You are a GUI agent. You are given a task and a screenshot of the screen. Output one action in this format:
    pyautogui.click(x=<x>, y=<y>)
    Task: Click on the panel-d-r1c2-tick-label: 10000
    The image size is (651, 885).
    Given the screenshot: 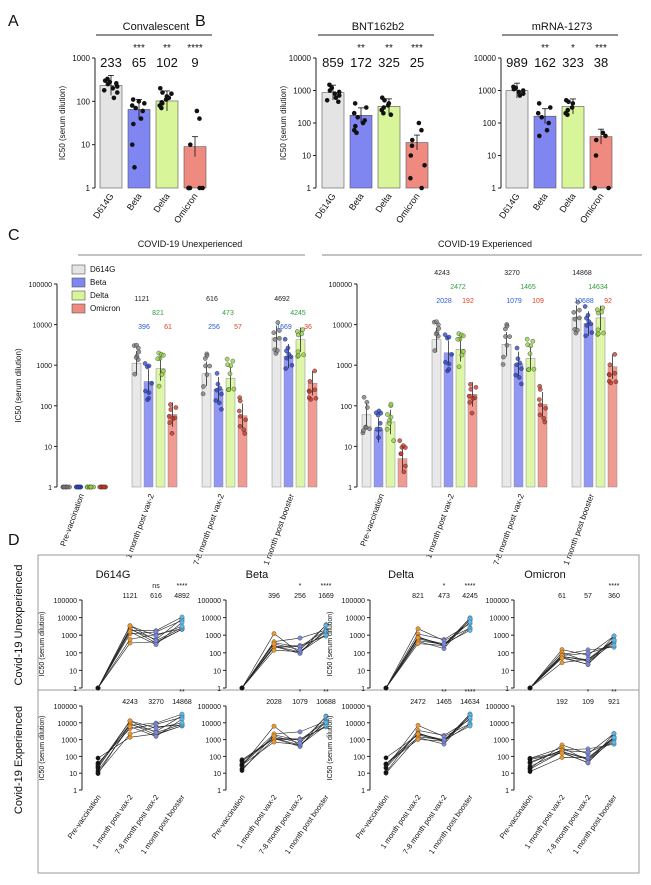 What is the action you would take?
    pyautogui.click(x=356, y=724)
    